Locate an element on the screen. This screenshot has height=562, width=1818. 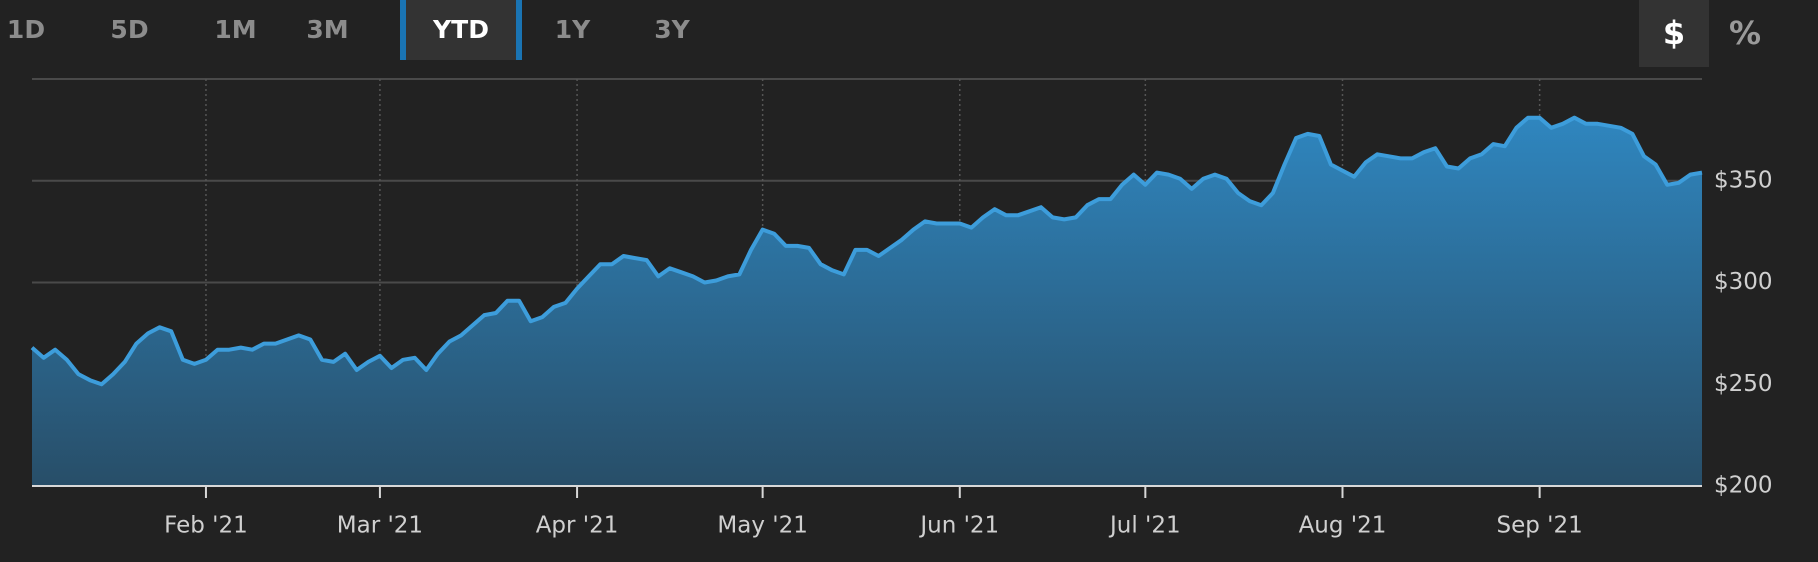
range-button: 1Y is located at coordinates (572, 29).